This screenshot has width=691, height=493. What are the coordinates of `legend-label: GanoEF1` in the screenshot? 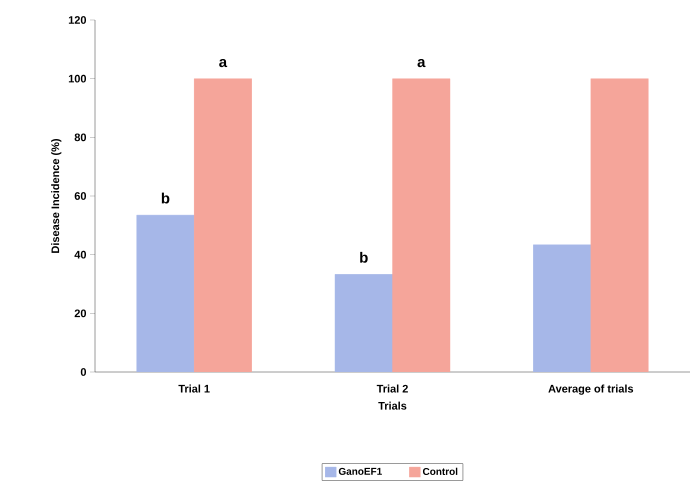 It's located at (360, 471).